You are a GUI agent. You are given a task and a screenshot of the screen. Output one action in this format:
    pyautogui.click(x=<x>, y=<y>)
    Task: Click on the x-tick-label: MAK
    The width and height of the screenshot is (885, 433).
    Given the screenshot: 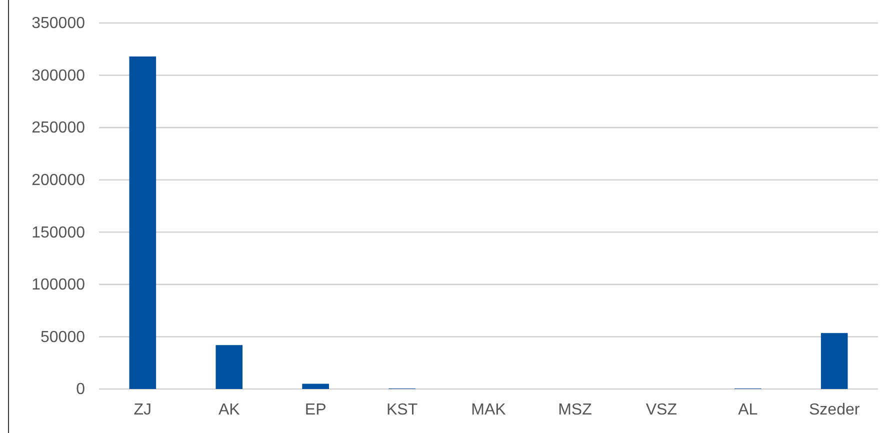 What is the action you would take?
    pyautogui.click(x=488, y=409)
    